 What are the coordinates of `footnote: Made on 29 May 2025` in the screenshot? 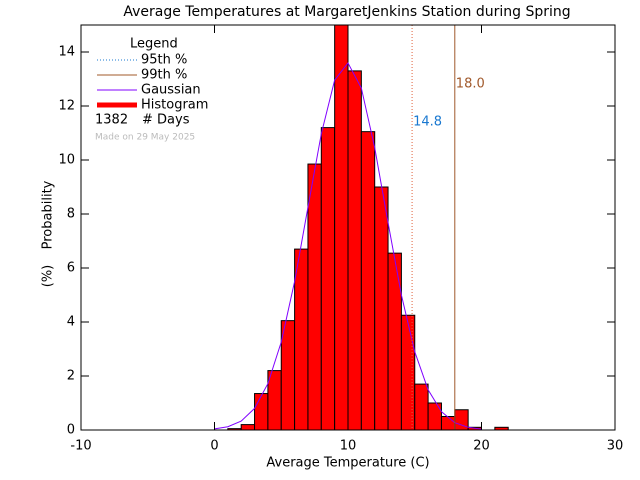 It's located at (145, 138).